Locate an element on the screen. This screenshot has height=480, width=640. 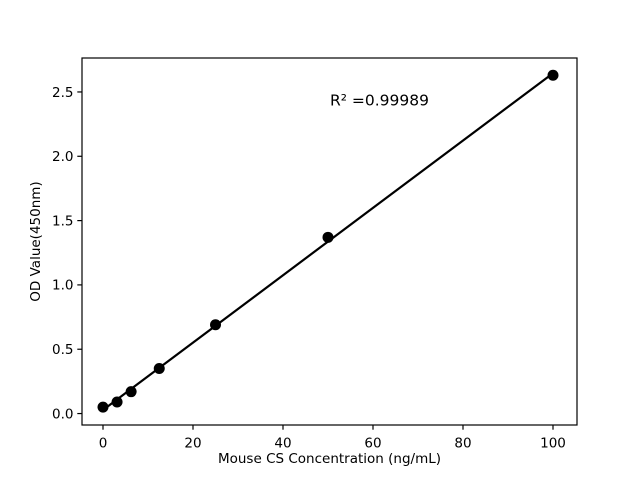
r-squared-annotation: R² =0.99989 is located at coordinates (379, 101).